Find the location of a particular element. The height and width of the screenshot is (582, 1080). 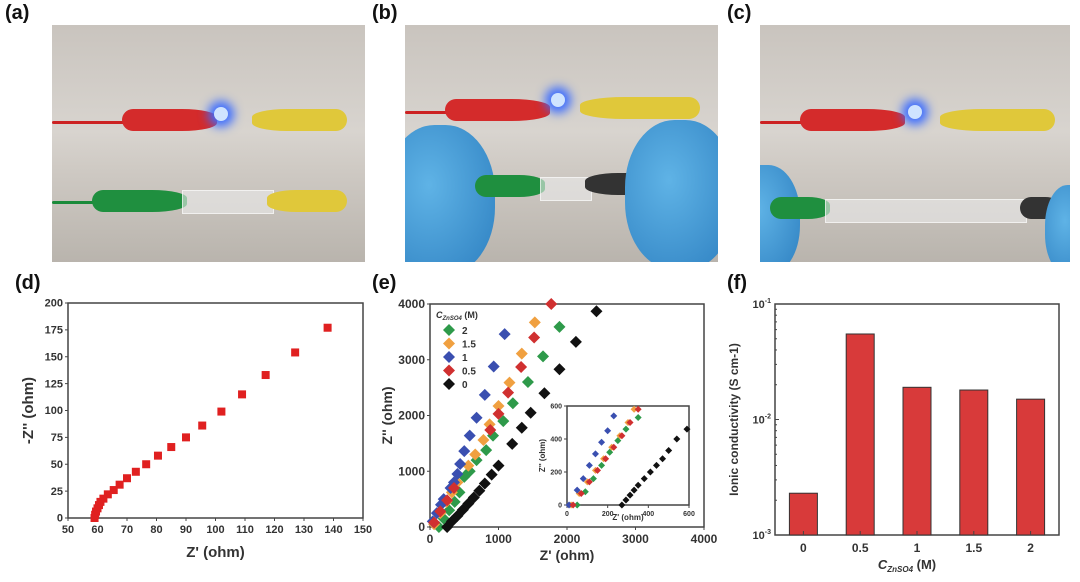

e-x-tick-label: 3000 is located at coordinates (635, 539).